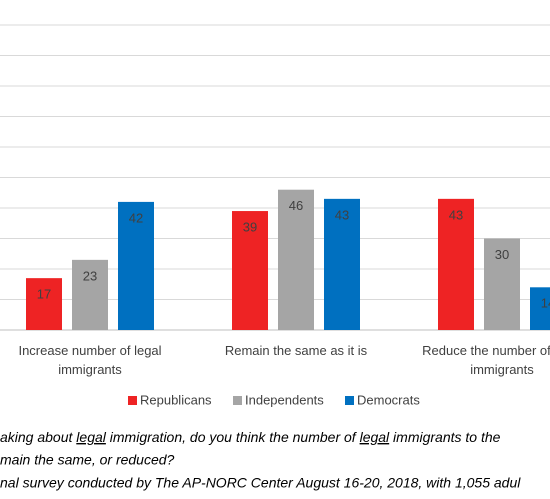  I want to click on data-label: 23, so click(90, 275).